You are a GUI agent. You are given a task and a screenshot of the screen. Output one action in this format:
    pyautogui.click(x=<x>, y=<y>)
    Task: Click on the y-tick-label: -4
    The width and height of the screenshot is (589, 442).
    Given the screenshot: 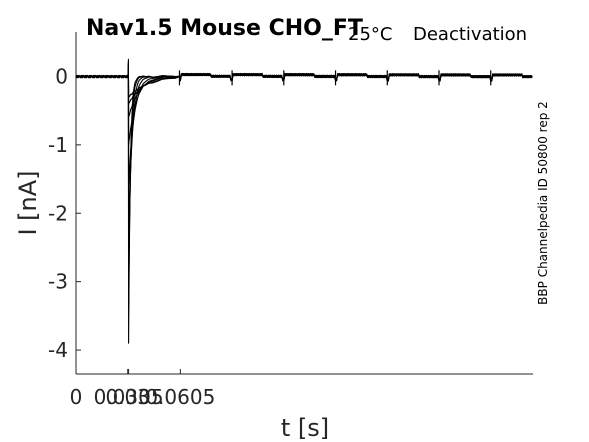 What is the action you would take?
    pyautogui.click(x=58, y=350)
    